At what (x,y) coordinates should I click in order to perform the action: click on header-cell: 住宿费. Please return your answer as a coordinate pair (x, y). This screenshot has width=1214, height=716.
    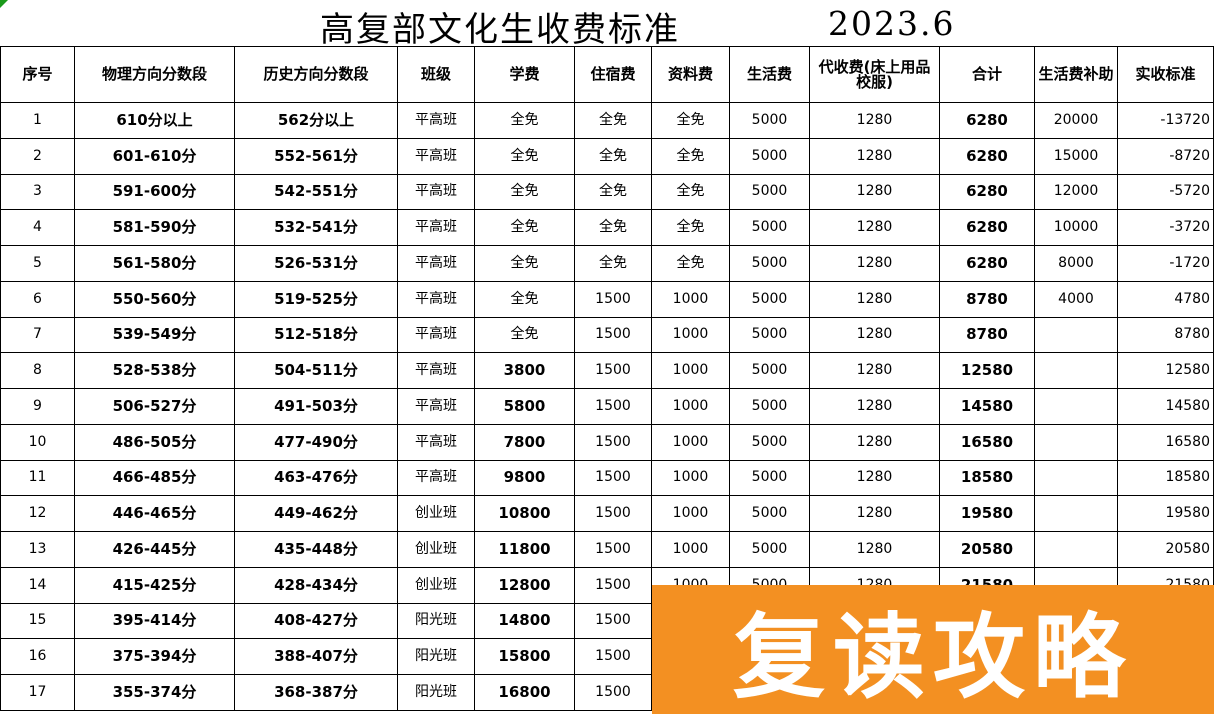
    Looking at the image, I should click on (613, 74).